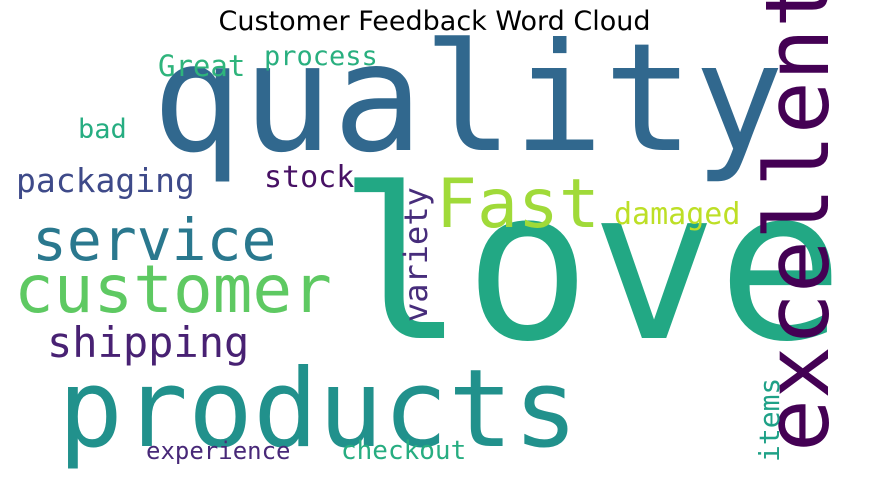 The width and height of the screenshot is (869, 487). What do you see at coordinates (218, 451) in the screenshot?
I see `word-experience: experience` at bounding box center [218, 451].